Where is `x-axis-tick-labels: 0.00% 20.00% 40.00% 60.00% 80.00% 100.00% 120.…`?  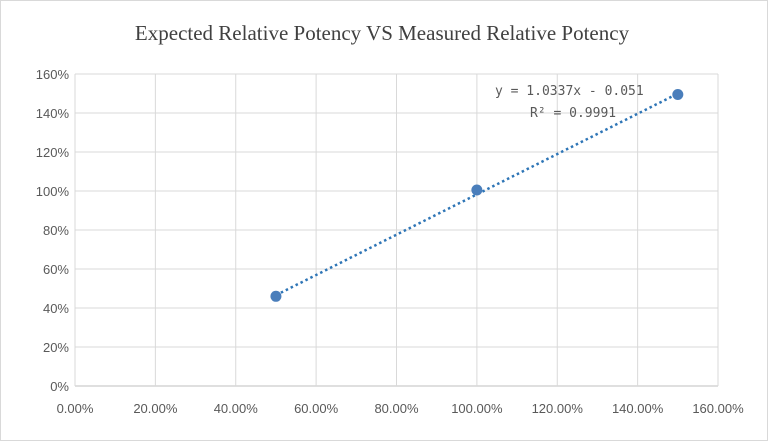 x-axis-tick-labels: 0.00% 20.00% 40.00% 60.00% 80.00% 100.00% 120.… is located at coordinates (401, 408).